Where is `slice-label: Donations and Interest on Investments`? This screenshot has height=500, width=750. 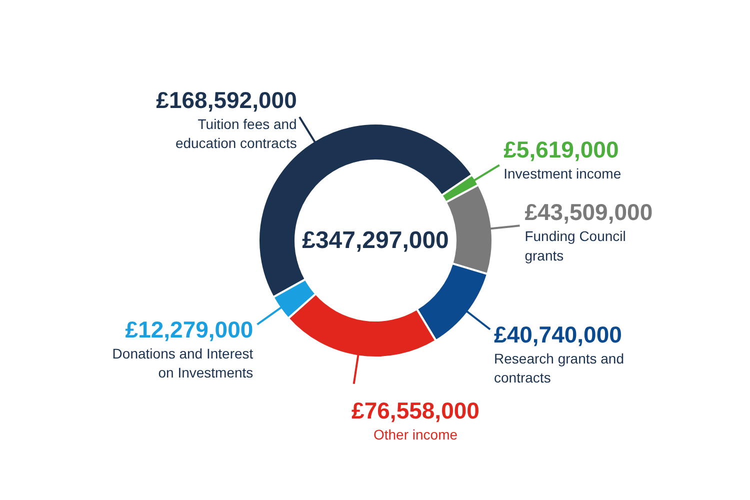 slice-label: Donations and Interest on Investments is located at coordinates (183, 363).